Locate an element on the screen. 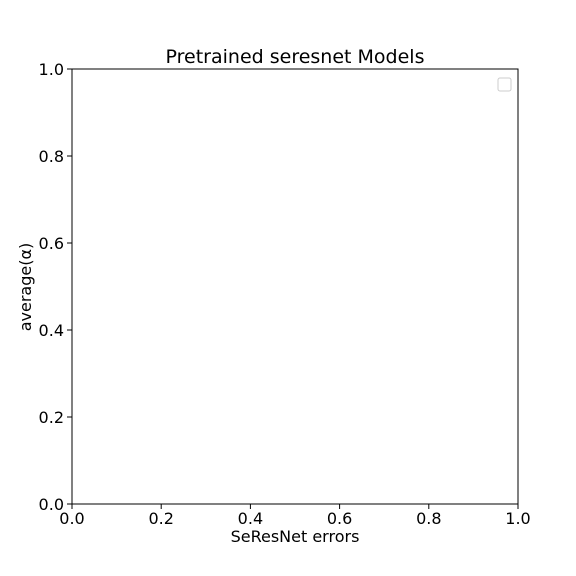  y-tick-label: 0.2 is located at coordinates (51, 417).